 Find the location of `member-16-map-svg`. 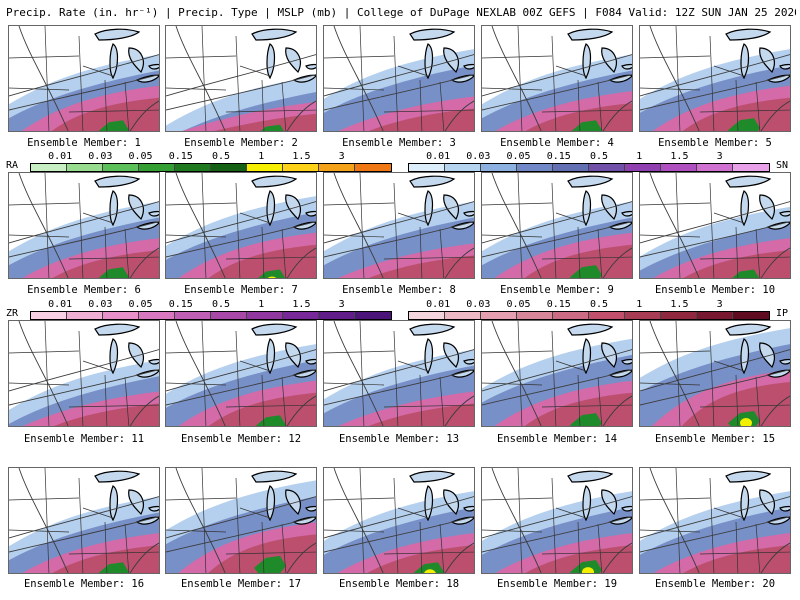

member-16-map-svg is located at coordinates (84, 520).